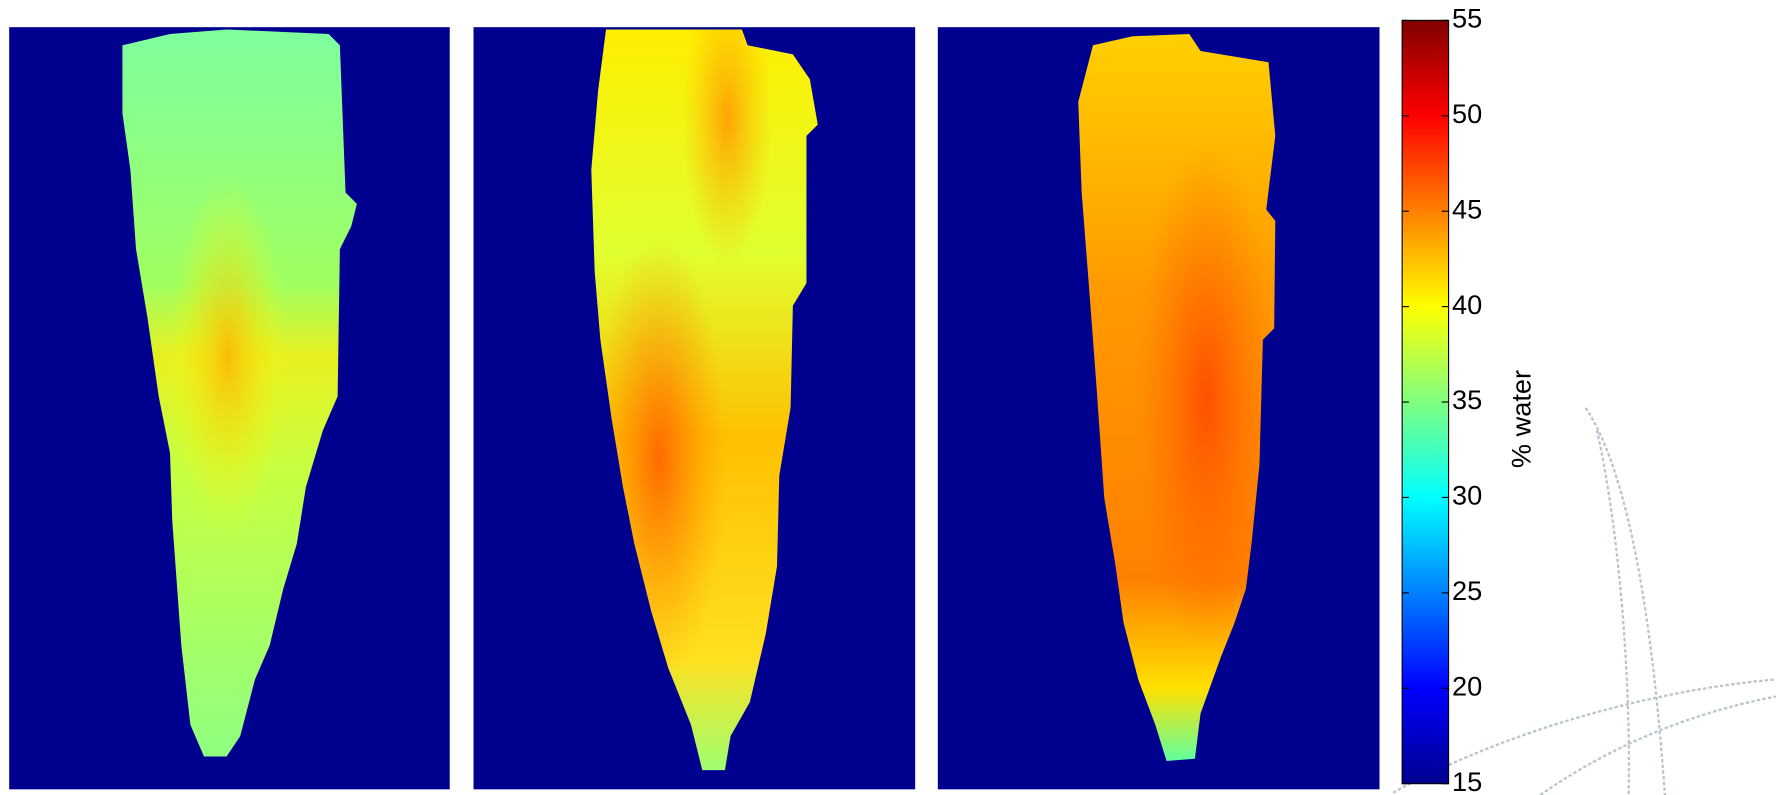 The image size is (1776, 795). What do you see at coordinates (1467, 304) in the screenshot?
I see `tick-label: 40` at bounding box center [1467, 304].